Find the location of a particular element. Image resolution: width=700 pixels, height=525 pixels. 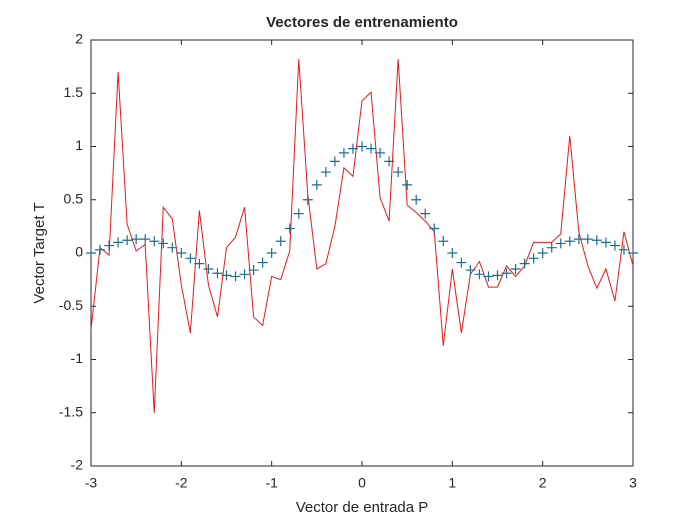

y-axis-label: Vector Target T is located at coordinates (39, 252).